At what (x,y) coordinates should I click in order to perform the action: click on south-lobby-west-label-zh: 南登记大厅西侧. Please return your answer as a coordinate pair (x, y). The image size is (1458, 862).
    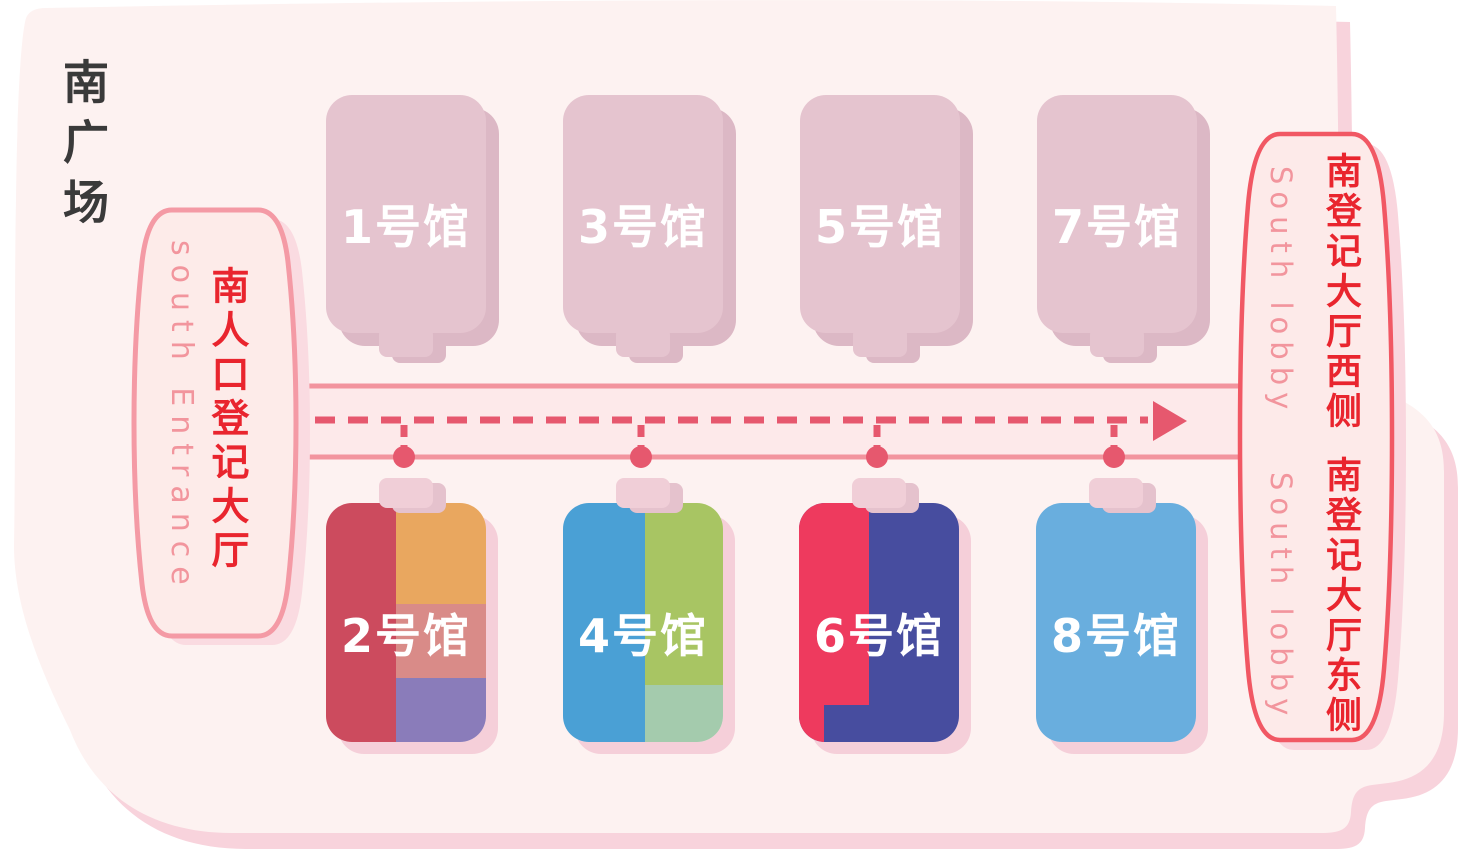
    Looking at the image, I should click on (1340, 292).